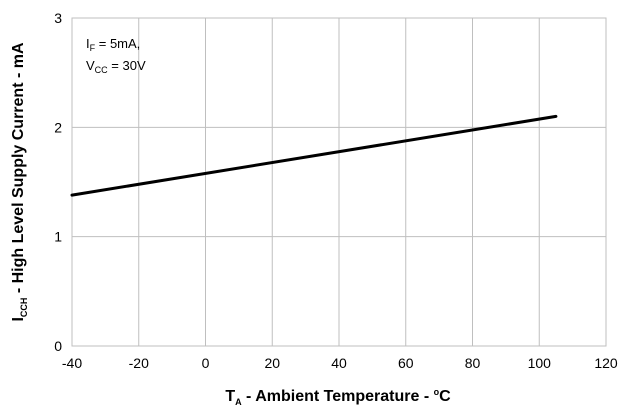  What do you see at coordinates (18, 170) in the screenshot?
I see `y-axis-title-rest: - High Level Supply Current - mA` at bounding box center [18, 170].